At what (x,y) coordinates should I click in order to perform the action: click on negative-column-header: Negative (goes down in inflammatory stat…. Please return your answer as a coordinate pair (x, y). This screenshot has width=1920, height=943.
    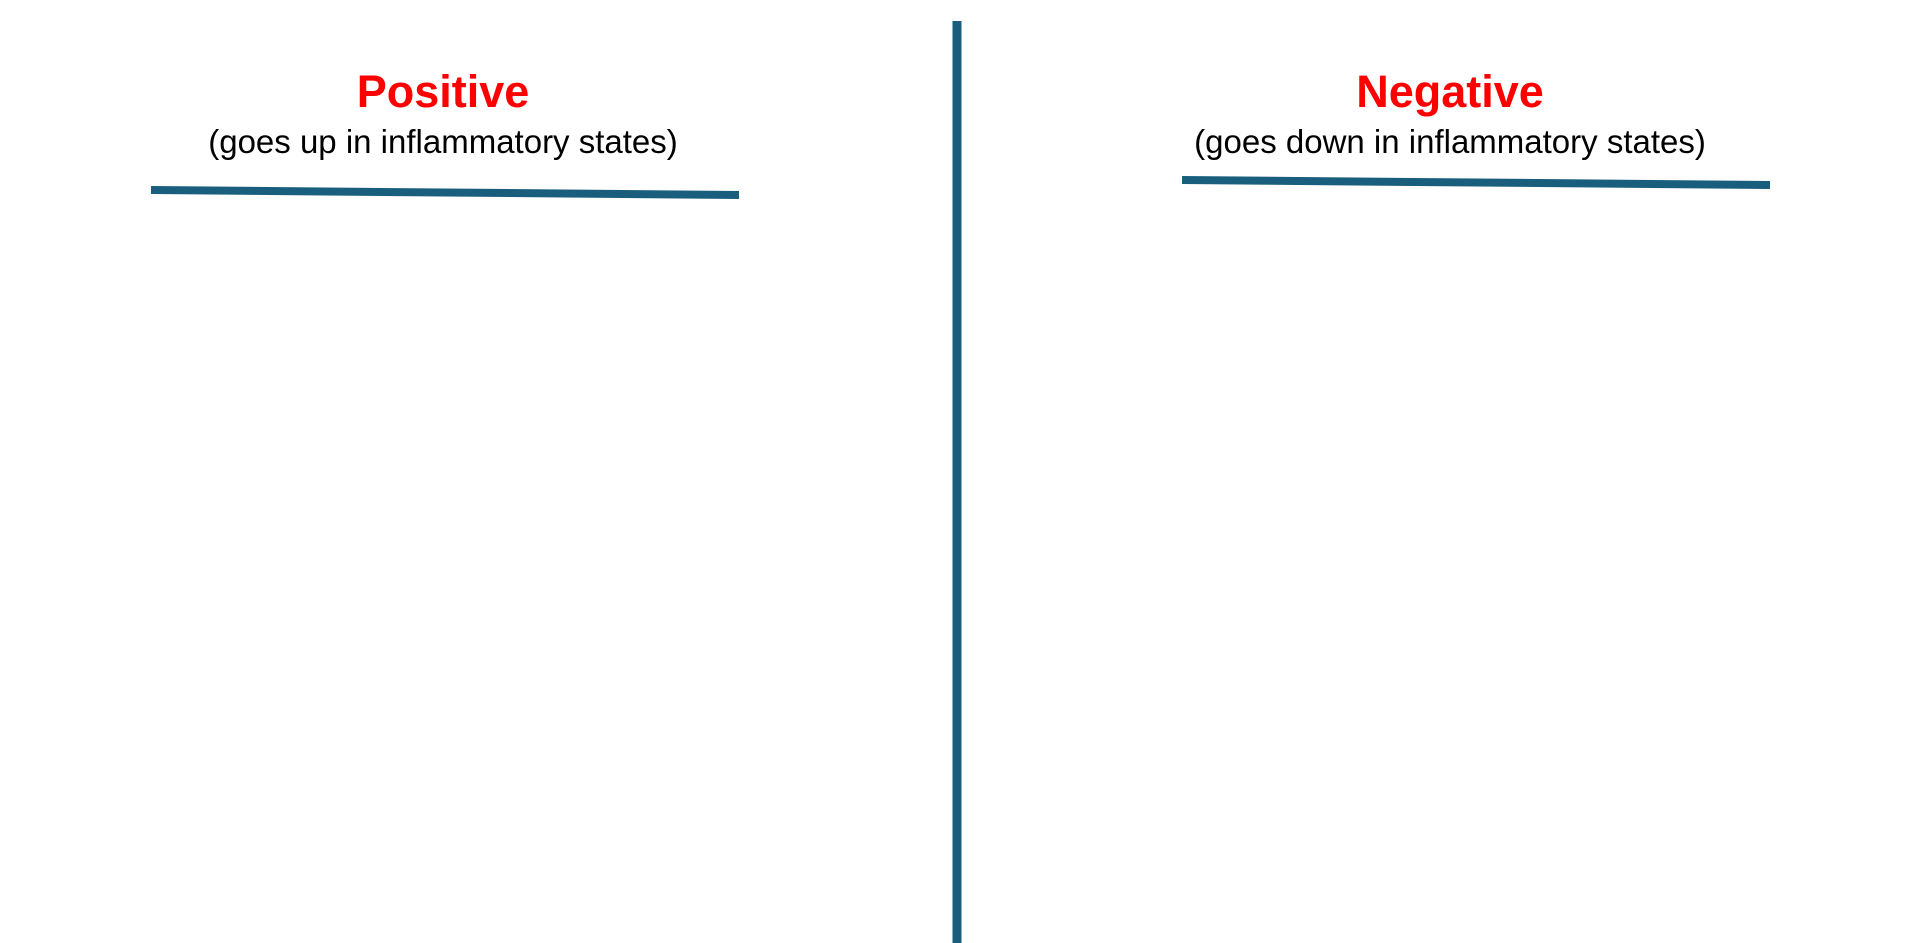
    Looking at the image, I should click on (1450, 112).